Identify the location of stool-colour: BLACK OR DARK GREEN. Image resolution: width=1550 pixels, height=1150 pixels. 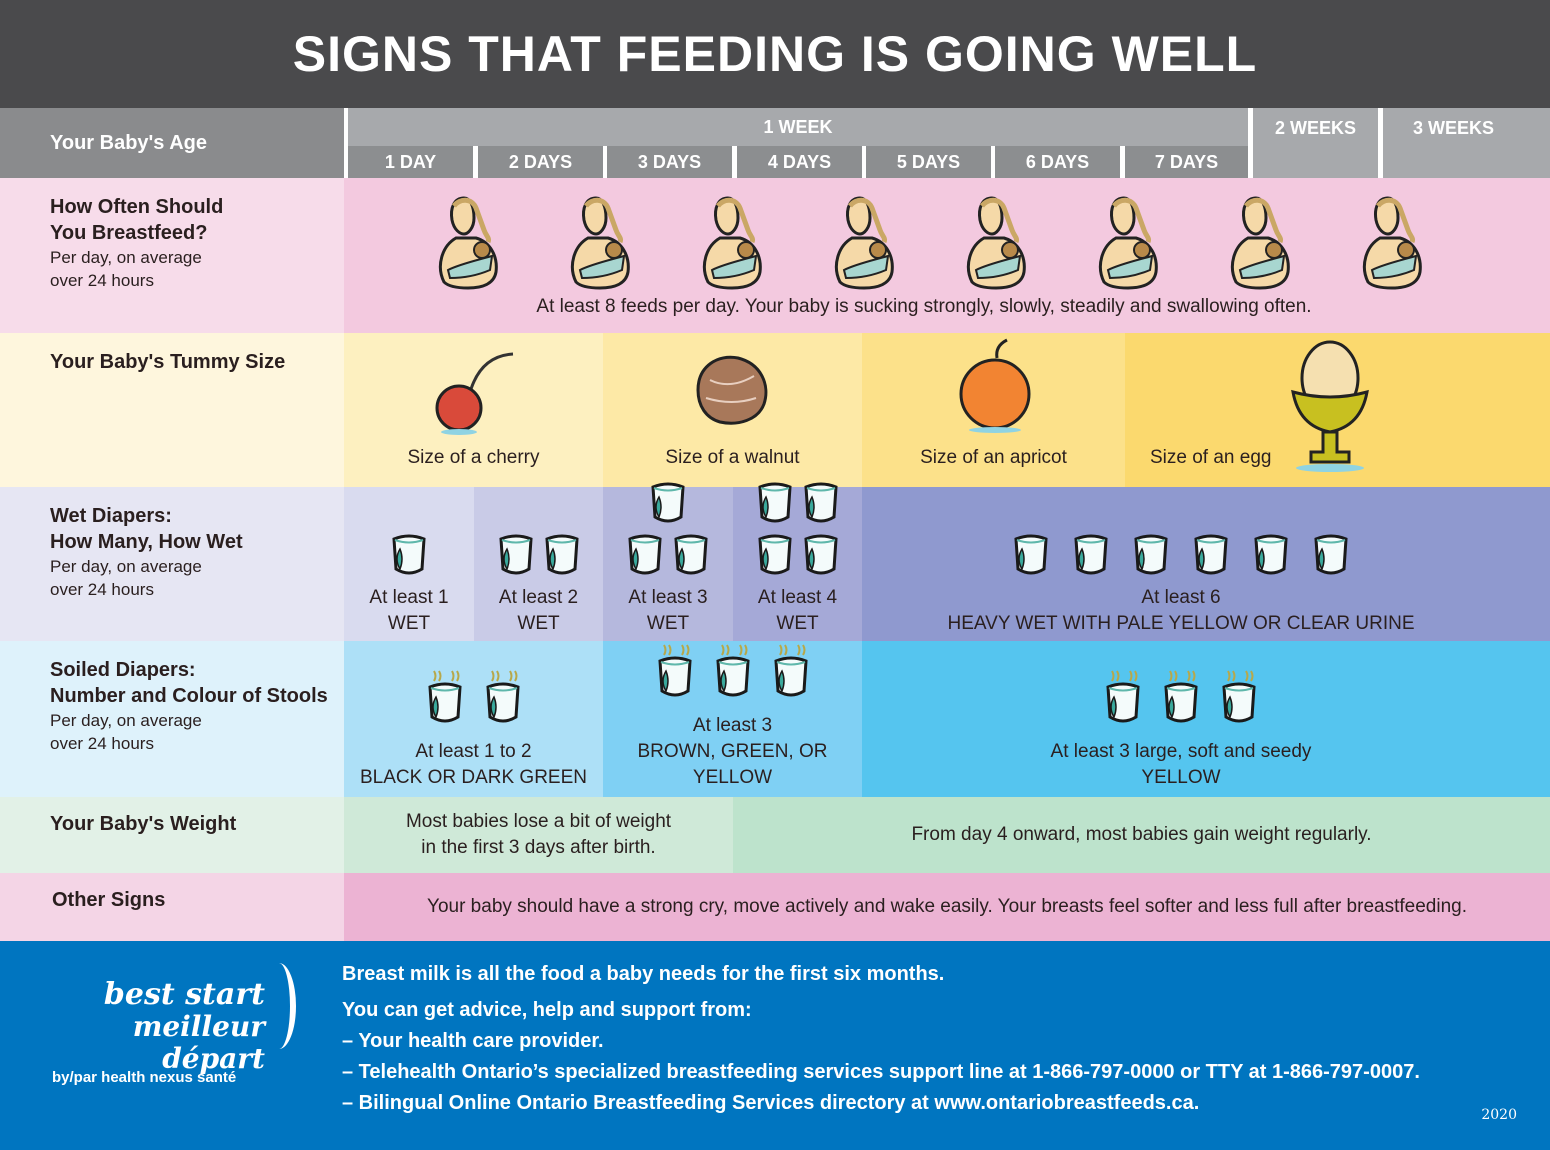
(473, 777).